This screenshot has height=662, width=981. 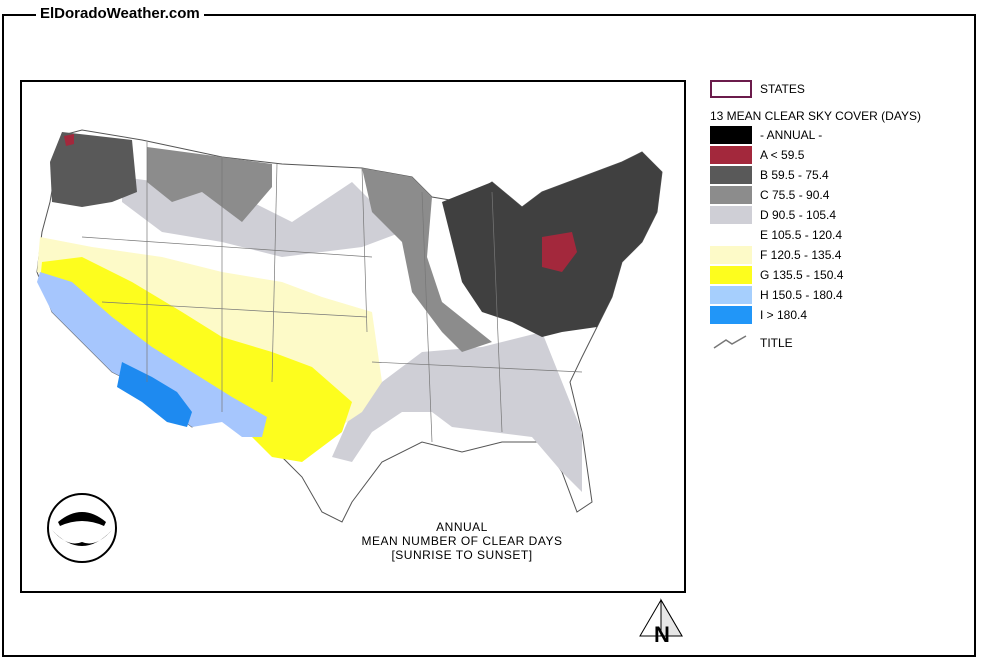 I want to click on legend-layer-title-row: 13 MEAN CLEAR SKY COVER (DAYS), so click(x=840, y=116).